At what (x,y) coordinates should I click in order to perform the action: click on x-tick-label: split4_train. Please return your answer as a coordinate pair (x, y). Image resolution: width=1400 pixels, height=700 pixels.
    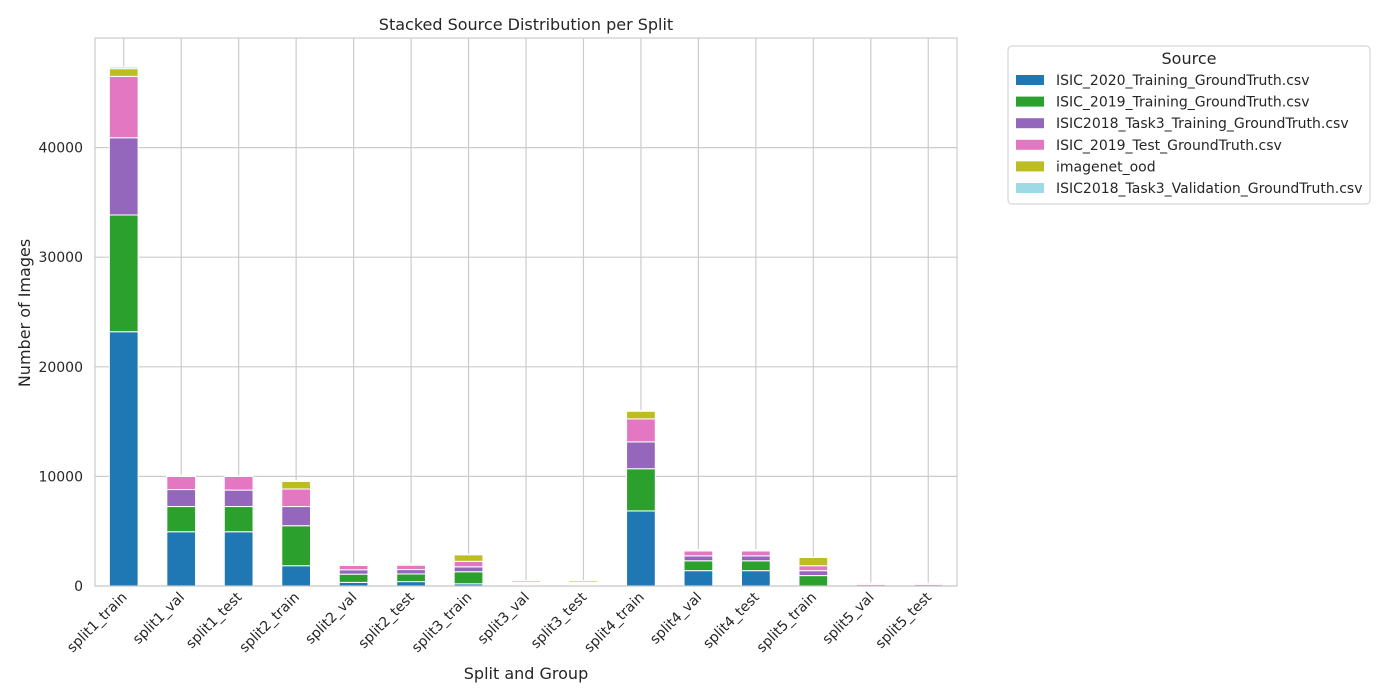
    Looking at the image, I should click on (614, 623).